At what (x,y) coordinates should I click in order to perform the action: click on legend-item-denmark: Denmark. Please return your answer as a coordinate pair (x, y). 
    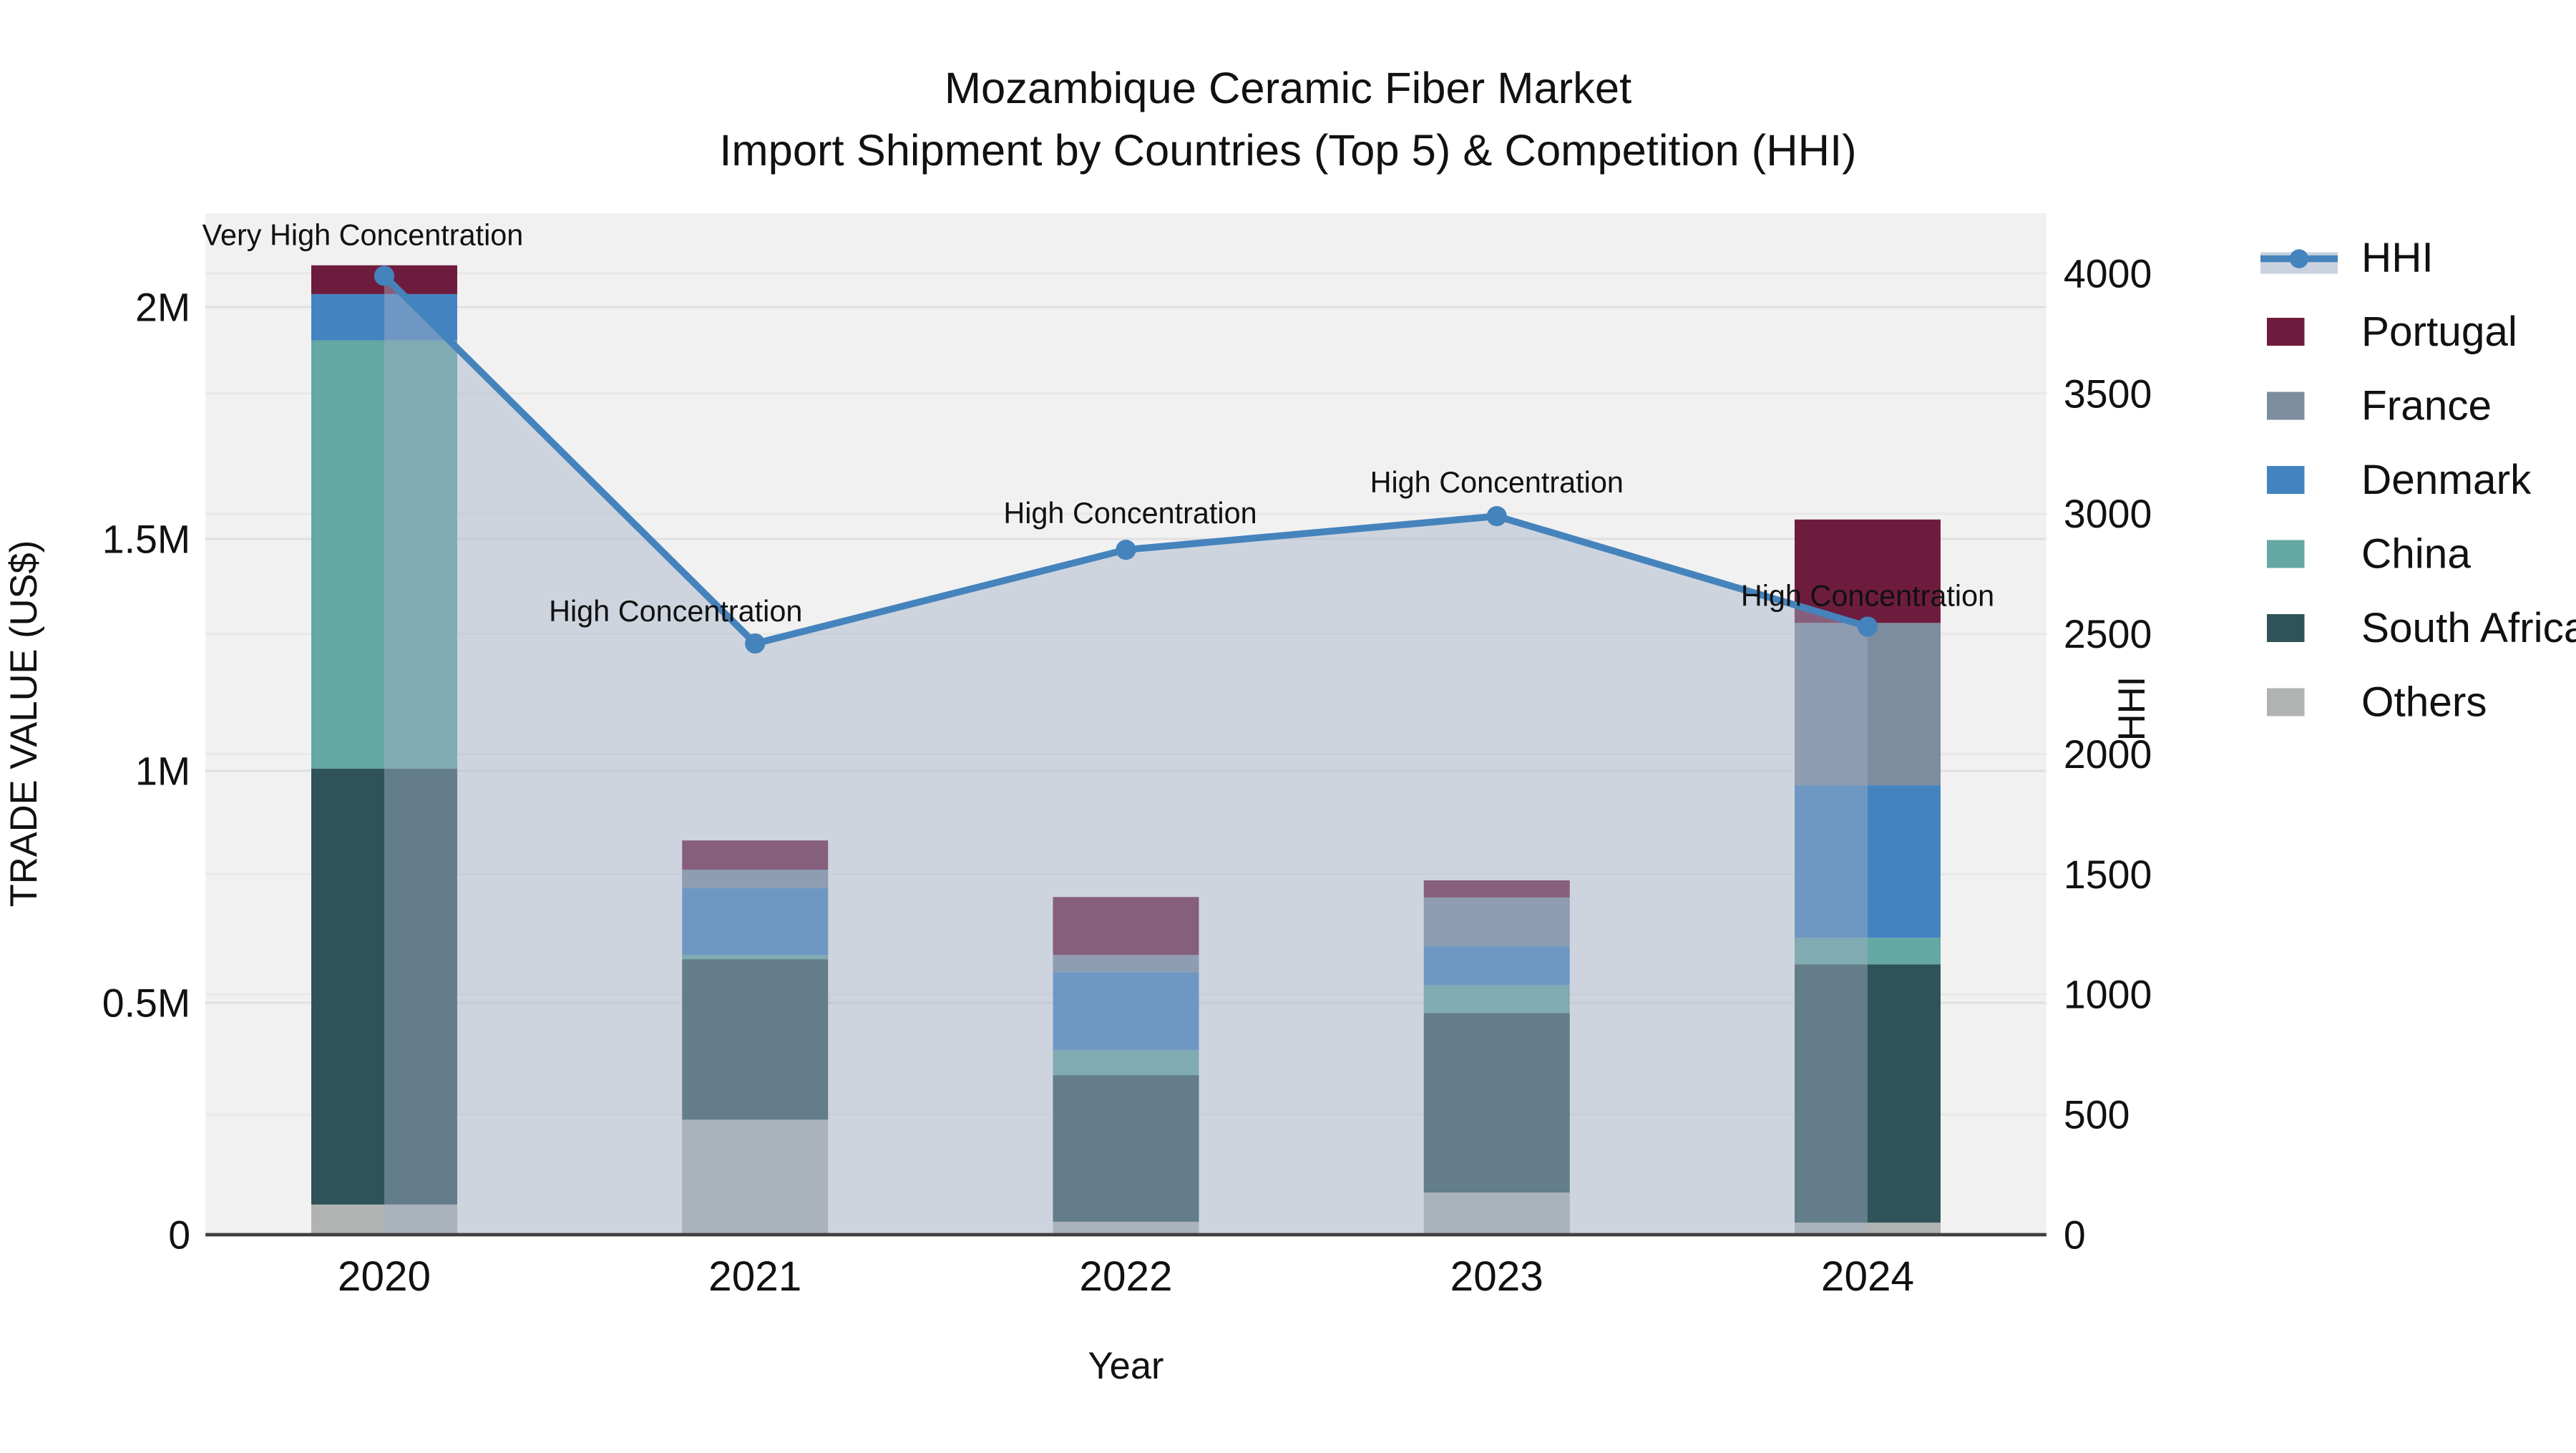
    Looking at the image, I should click on (2399, 480).